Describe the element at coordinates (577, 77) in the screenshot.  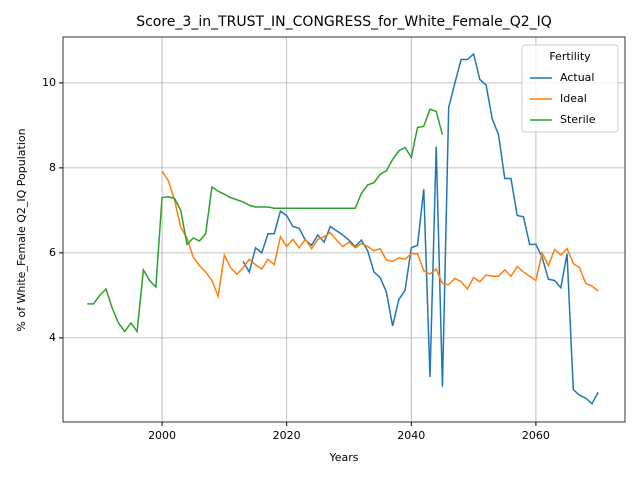
I see `legend-label: Actual` at that location.